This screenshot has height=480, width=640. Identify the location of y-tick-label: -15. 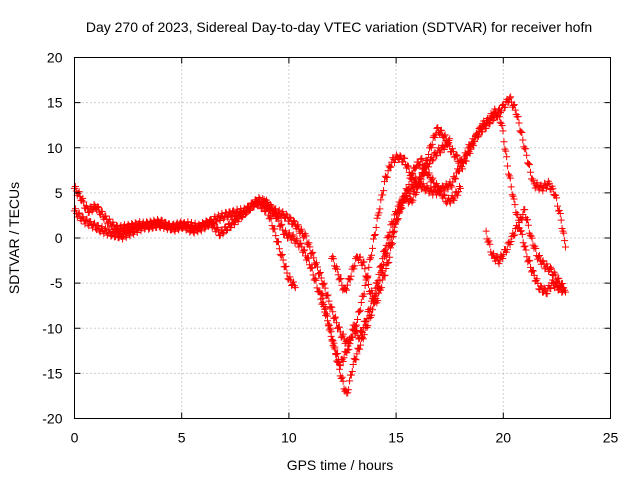
(52, 373).